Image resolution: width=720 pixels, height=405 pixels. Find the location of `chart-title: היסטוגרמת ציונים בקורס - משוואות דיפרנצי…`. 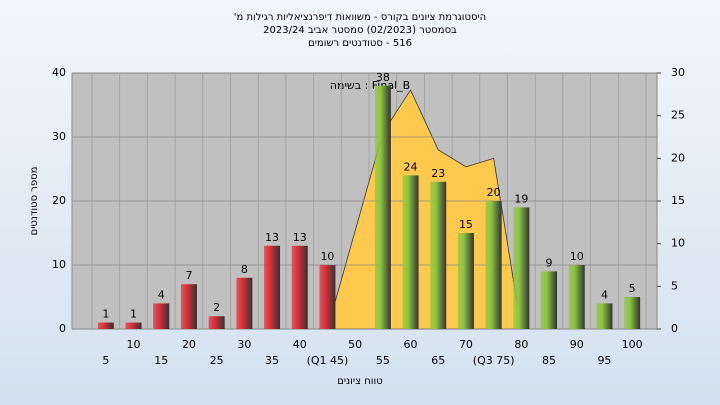

chart-title: היסטוגרמת ציונים בקורס - משוואות דיפרנצי… is located at coordinates (360, 17).